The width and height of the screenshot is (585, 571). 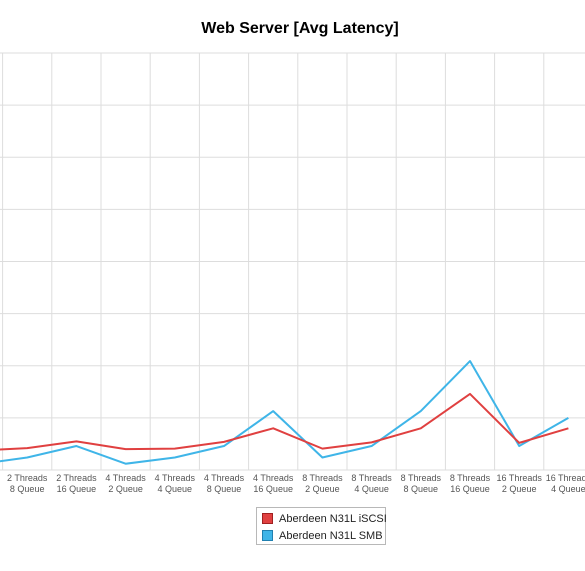 I want to click on legend-label-iscsi: Aberdeen N31L iSCSI, so click(x=333, y=519).